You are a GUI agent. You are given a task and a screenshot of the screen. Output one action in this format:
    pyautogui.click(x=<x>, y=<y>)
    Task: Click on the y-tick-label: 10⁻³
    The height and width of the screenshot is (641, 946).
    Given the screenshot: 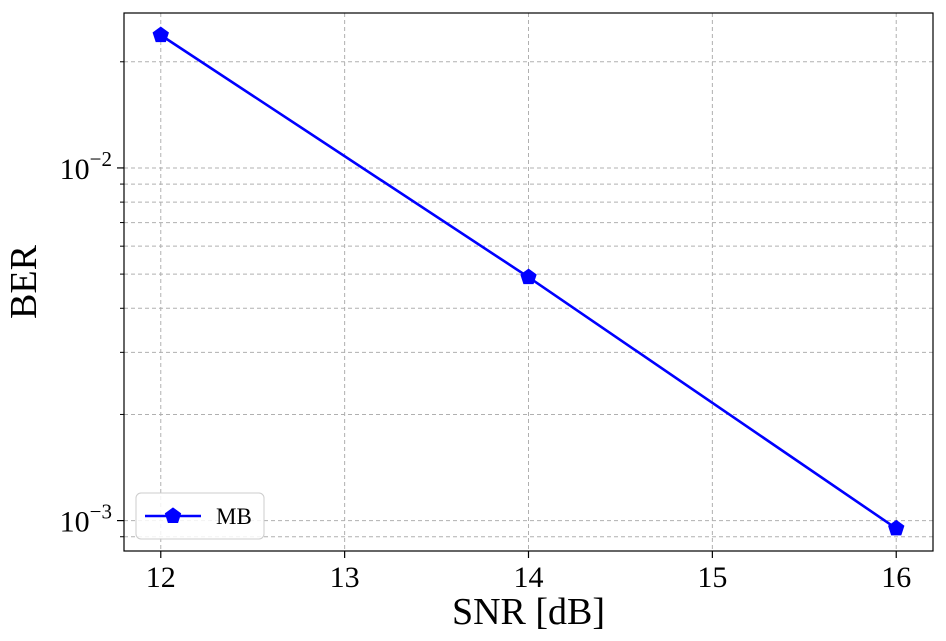 What is the action you would take?
    pyautogui.click(x=86, y=519)
    